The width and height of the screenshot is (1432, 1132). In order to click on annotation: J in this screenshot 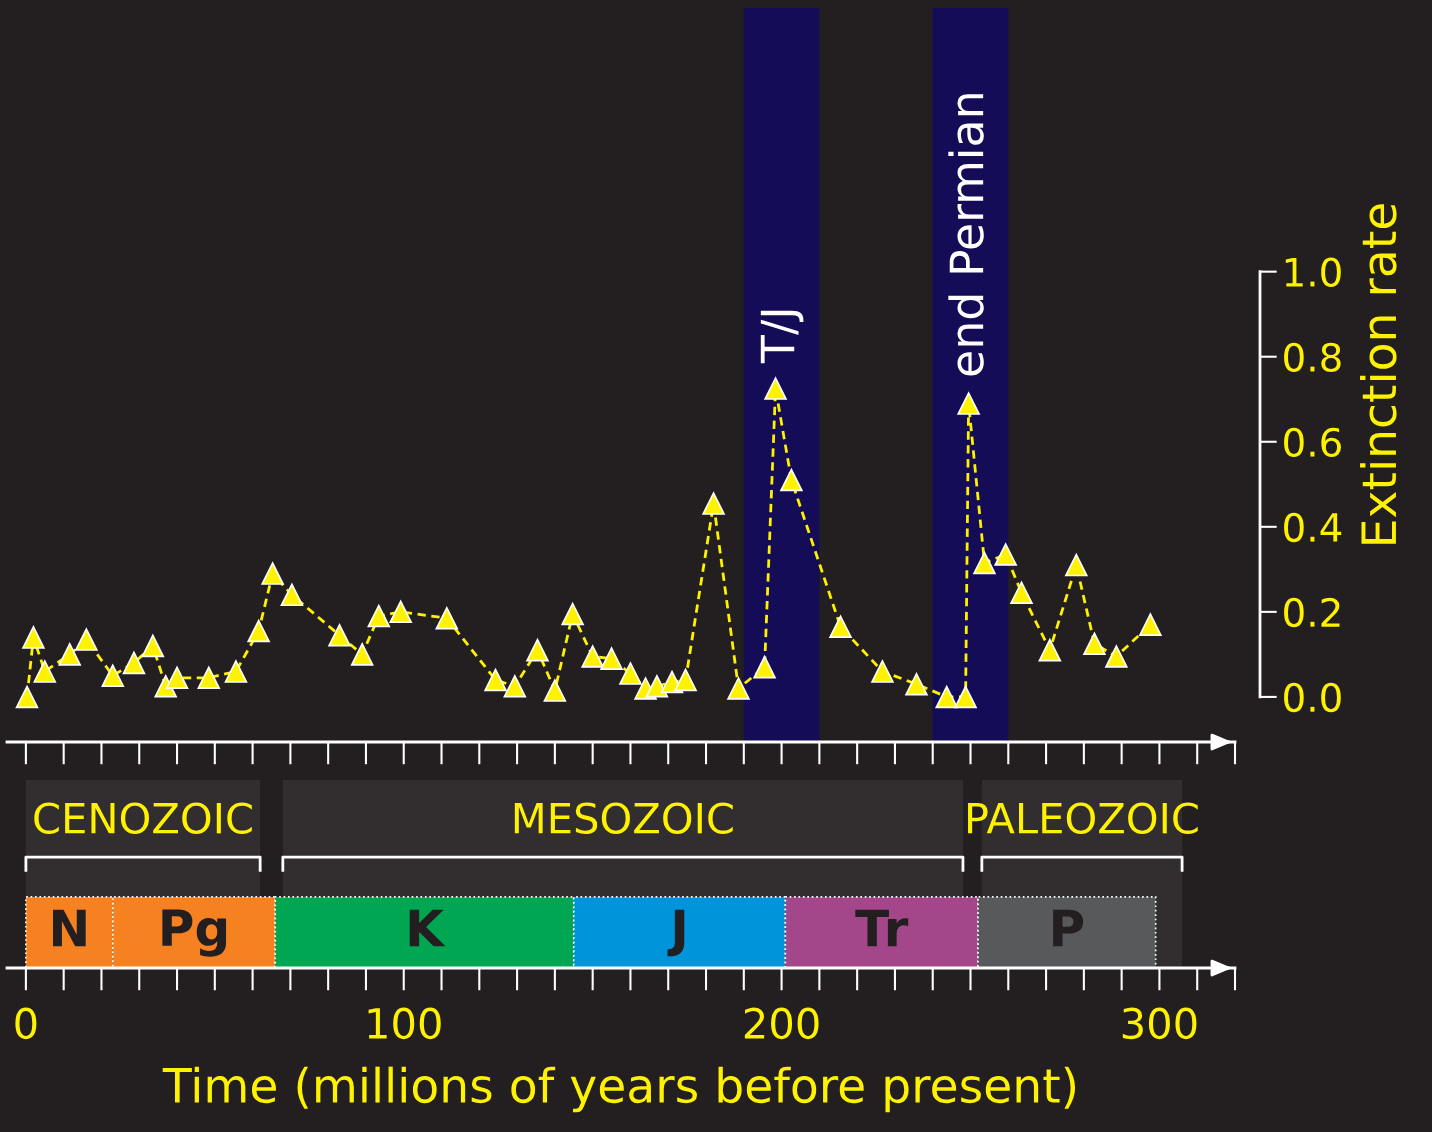, I will do `click(676, 933)`.